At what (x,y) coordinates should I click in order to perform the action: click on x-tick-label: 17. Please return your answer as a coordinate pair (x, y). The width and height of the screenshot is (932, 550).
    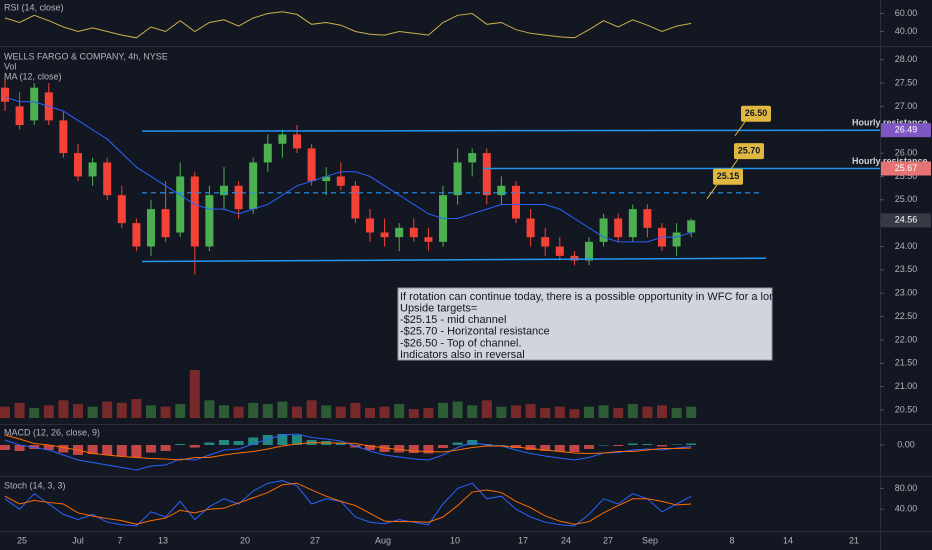
    Looking at the image, I should click on (523, 540).